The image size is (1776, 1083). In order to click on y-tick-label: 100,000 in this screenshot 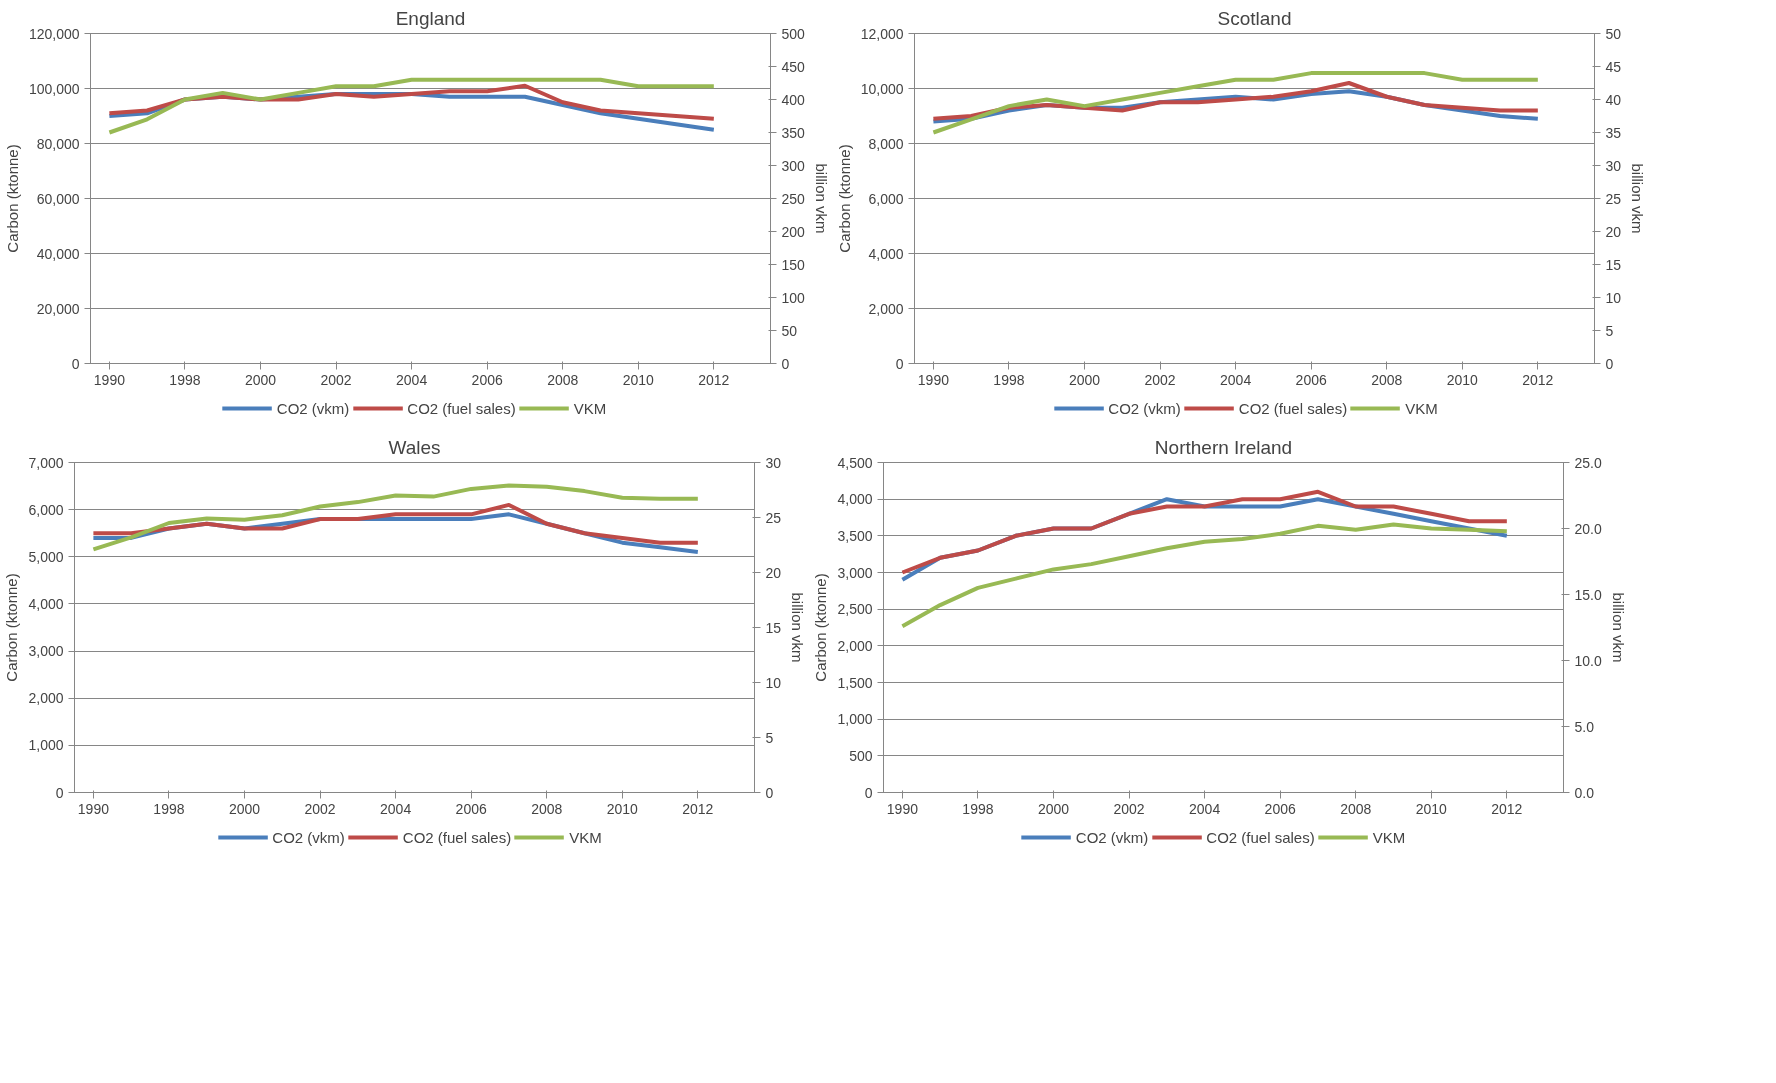, I will do `click(54, 88)`.